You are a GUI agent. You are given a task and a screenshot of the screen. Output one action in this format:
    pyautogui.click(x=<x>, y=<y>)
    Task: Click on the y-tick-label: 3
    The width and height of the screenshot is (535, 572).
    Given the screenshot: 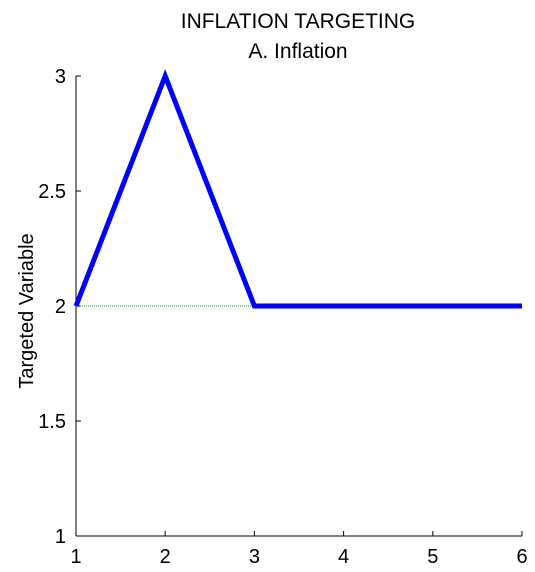 What is the action you would take?
    pyautogui.click(x=60, y=77)
    